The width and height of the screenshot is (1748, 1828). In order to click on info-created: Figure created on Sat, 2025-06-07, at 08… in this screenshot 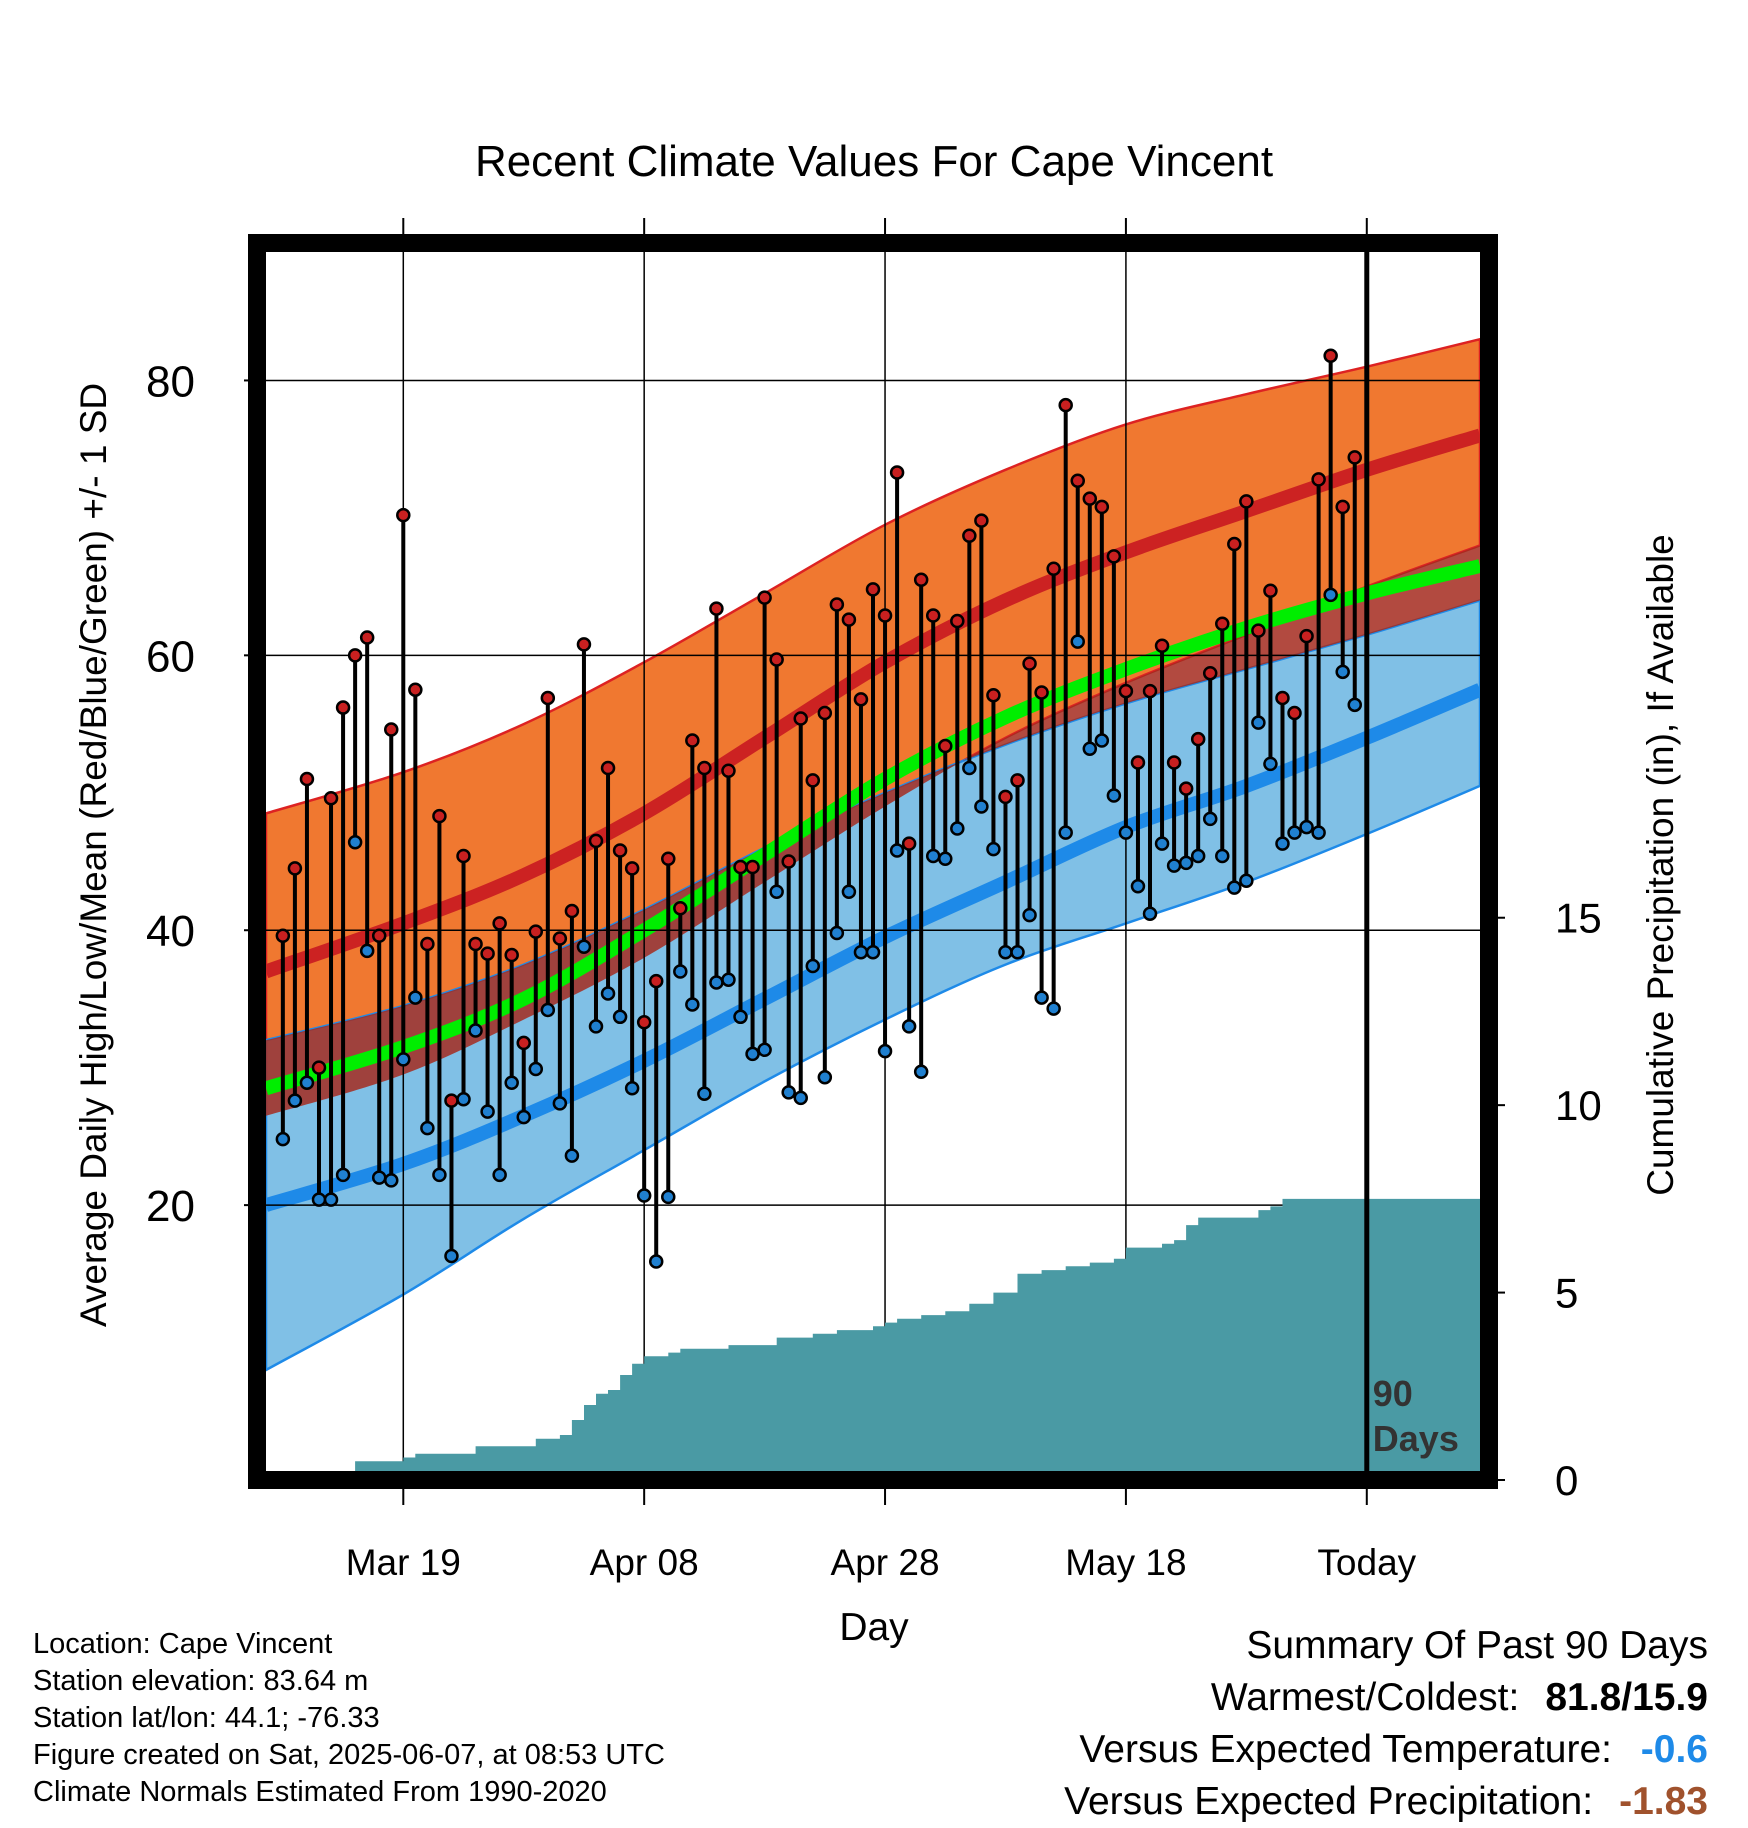, I will do `click(349, 1755)`.